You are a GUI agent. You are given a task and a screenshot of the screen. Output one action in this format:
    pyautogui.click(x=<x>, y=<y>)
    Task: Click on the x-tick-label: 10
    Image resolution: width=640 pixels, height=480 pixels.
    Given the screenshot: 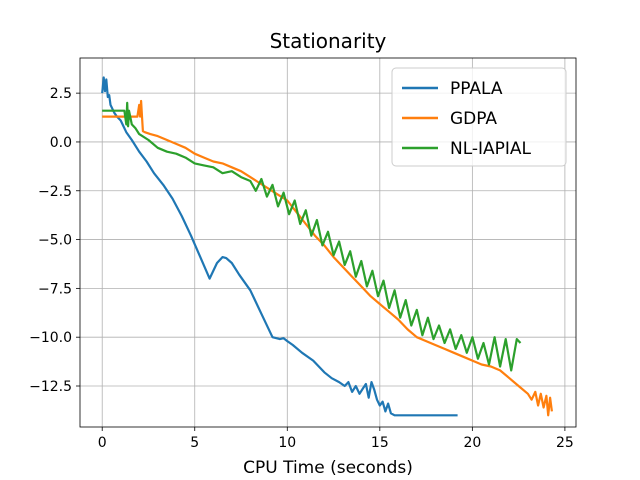 What is the action you would take?
    pyautogui.click(x=287, y=443)
    